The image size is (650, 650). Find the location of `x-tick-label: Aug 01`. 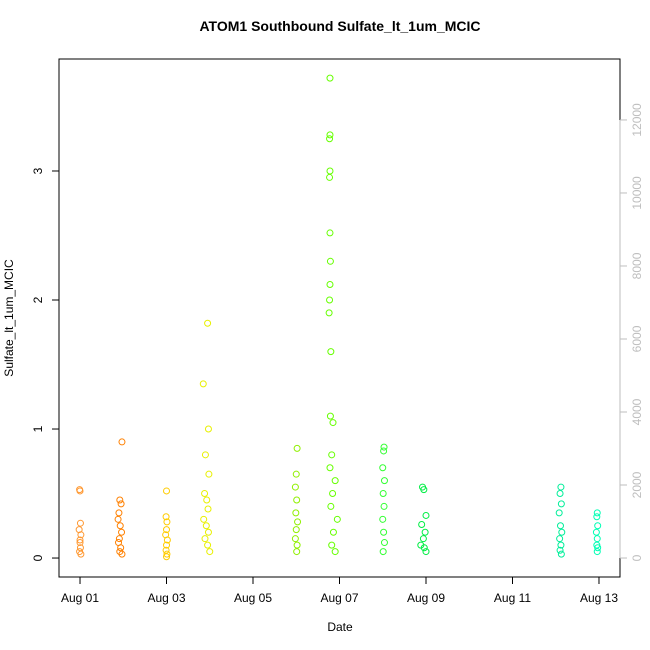

x-tick-label: Aug 01 is located at coordinates (80, 598).